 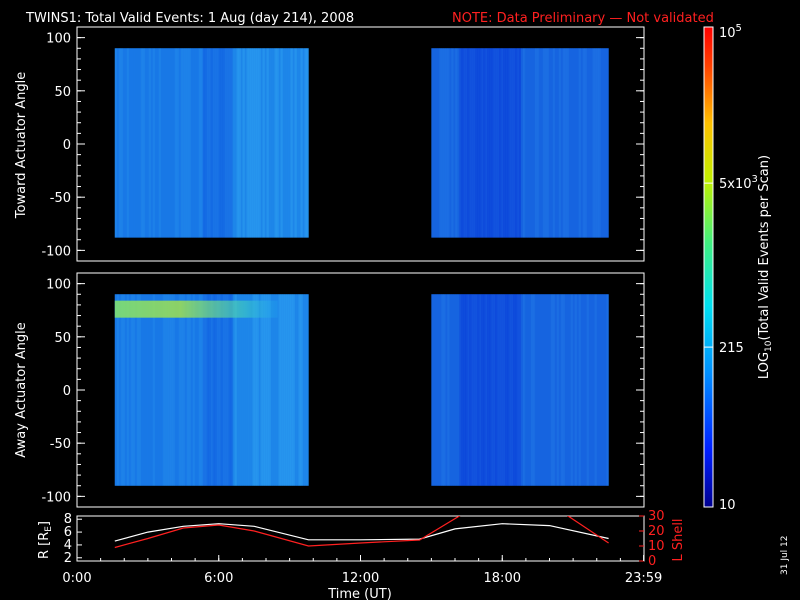 I want to click on time-tick-label: 18:00, so click(x=502, y=578).